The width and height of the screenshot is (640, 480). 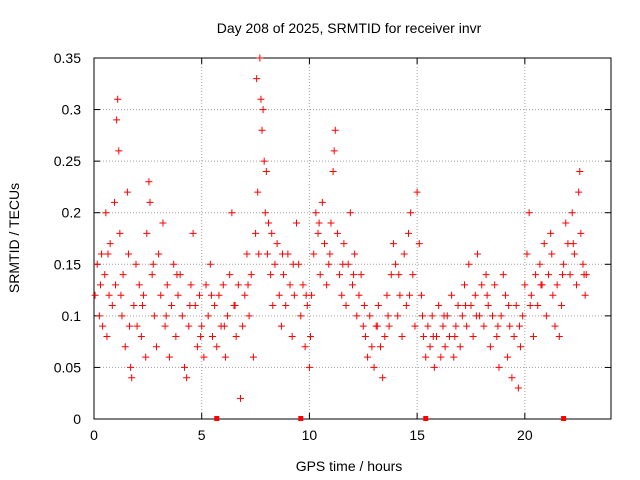 I want to click on gap-markers, so click(x=390, y=418).